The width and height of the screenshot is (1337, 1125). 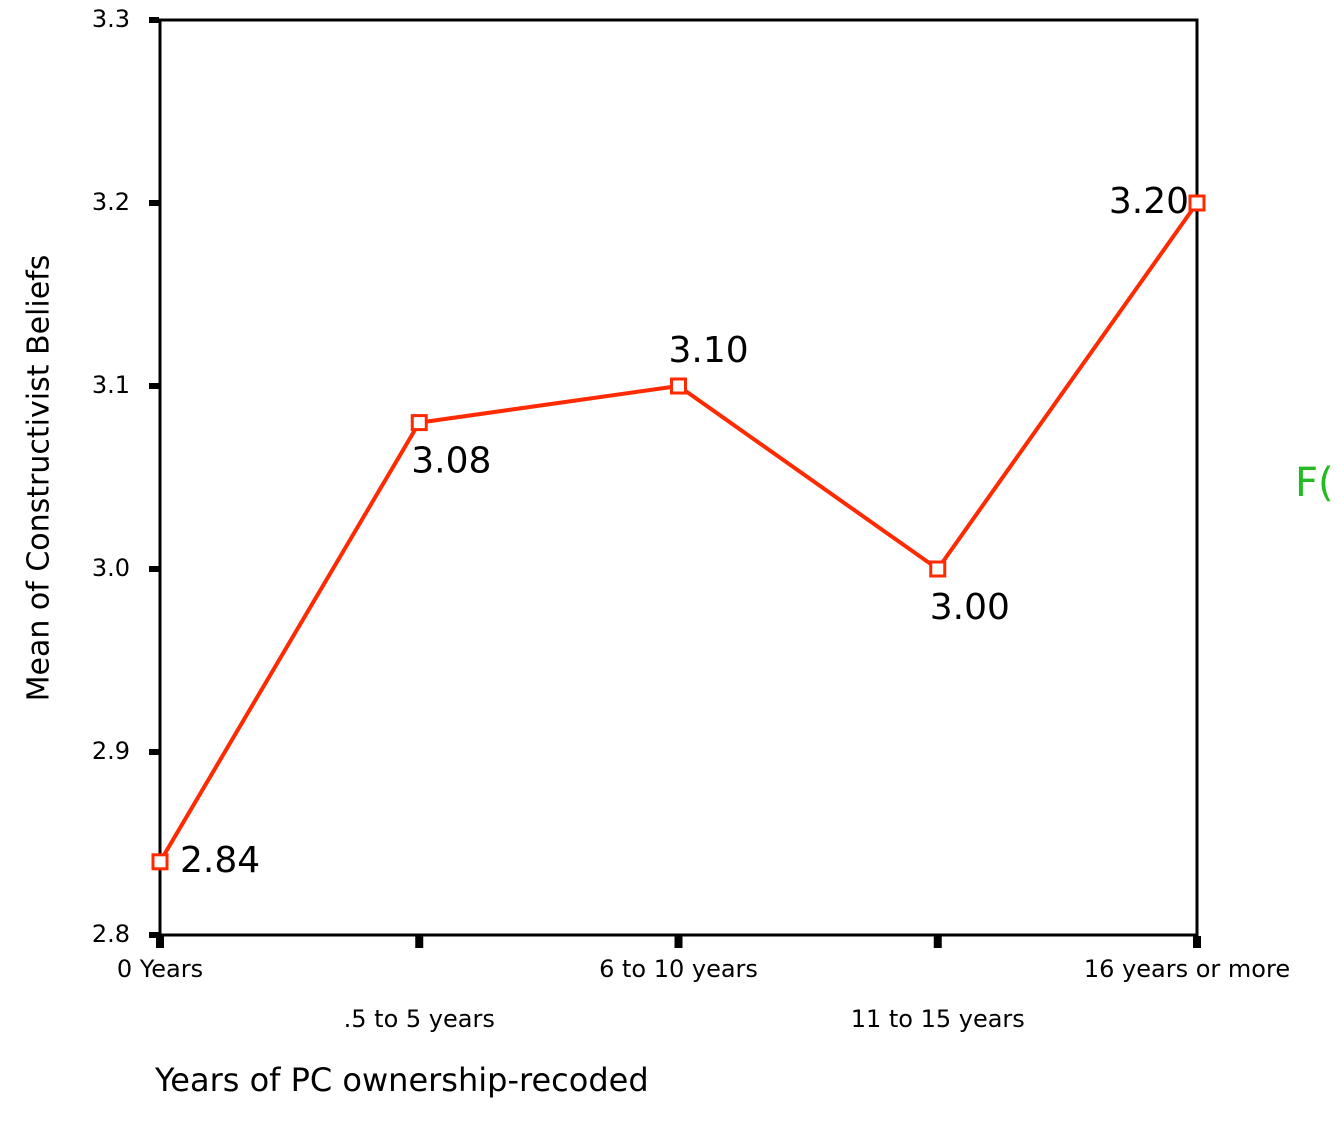 What do you see at coordinates (938, 1019) in the screenshot?
I see `x-tick-label: 11 to 15 years` at bounding box center [938, 1019].